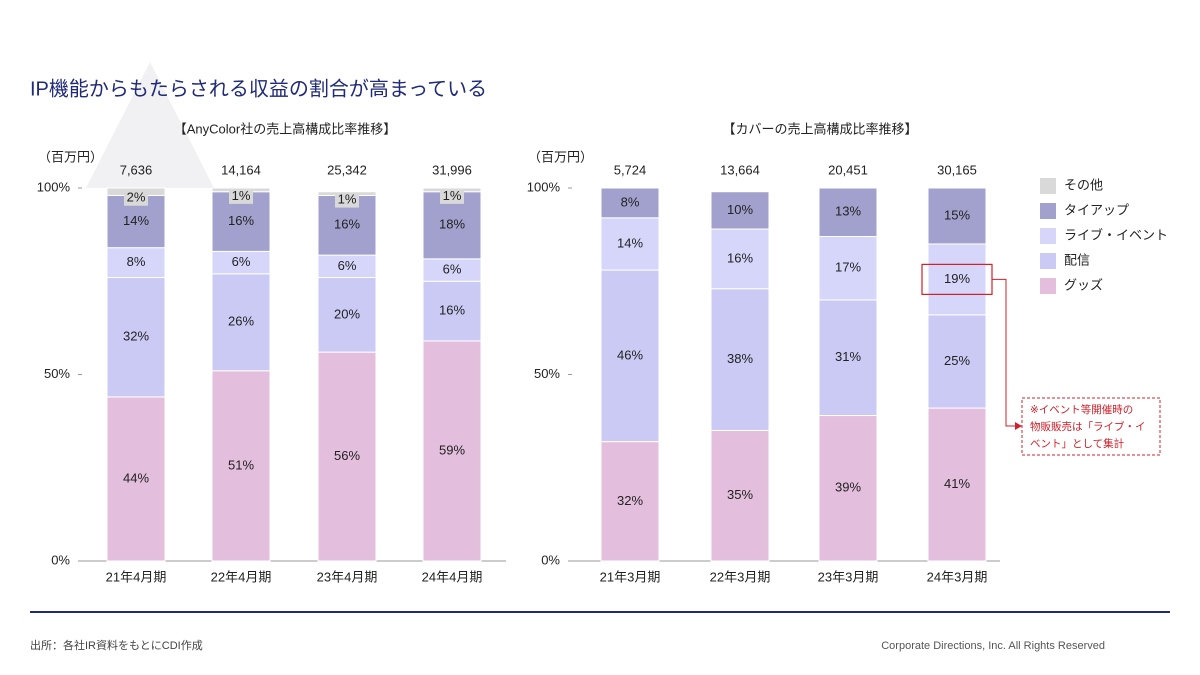 The height and width of the screenshot is (675, 1200). Describe the element at coordinates (1005, 352) in the screenshot. I see `annotation-arrow` at that location.